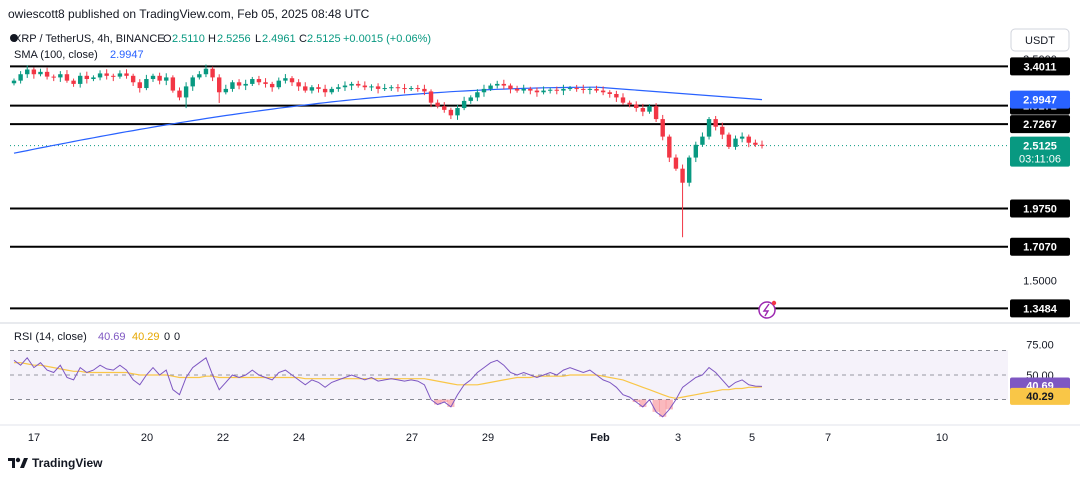 The width and height of the screenshot is (1080, 480). What do you see at coordinates (279, 39) in the screenshot?
I see `legend-l-value: 2.4961` at bounding box center [279, 39].